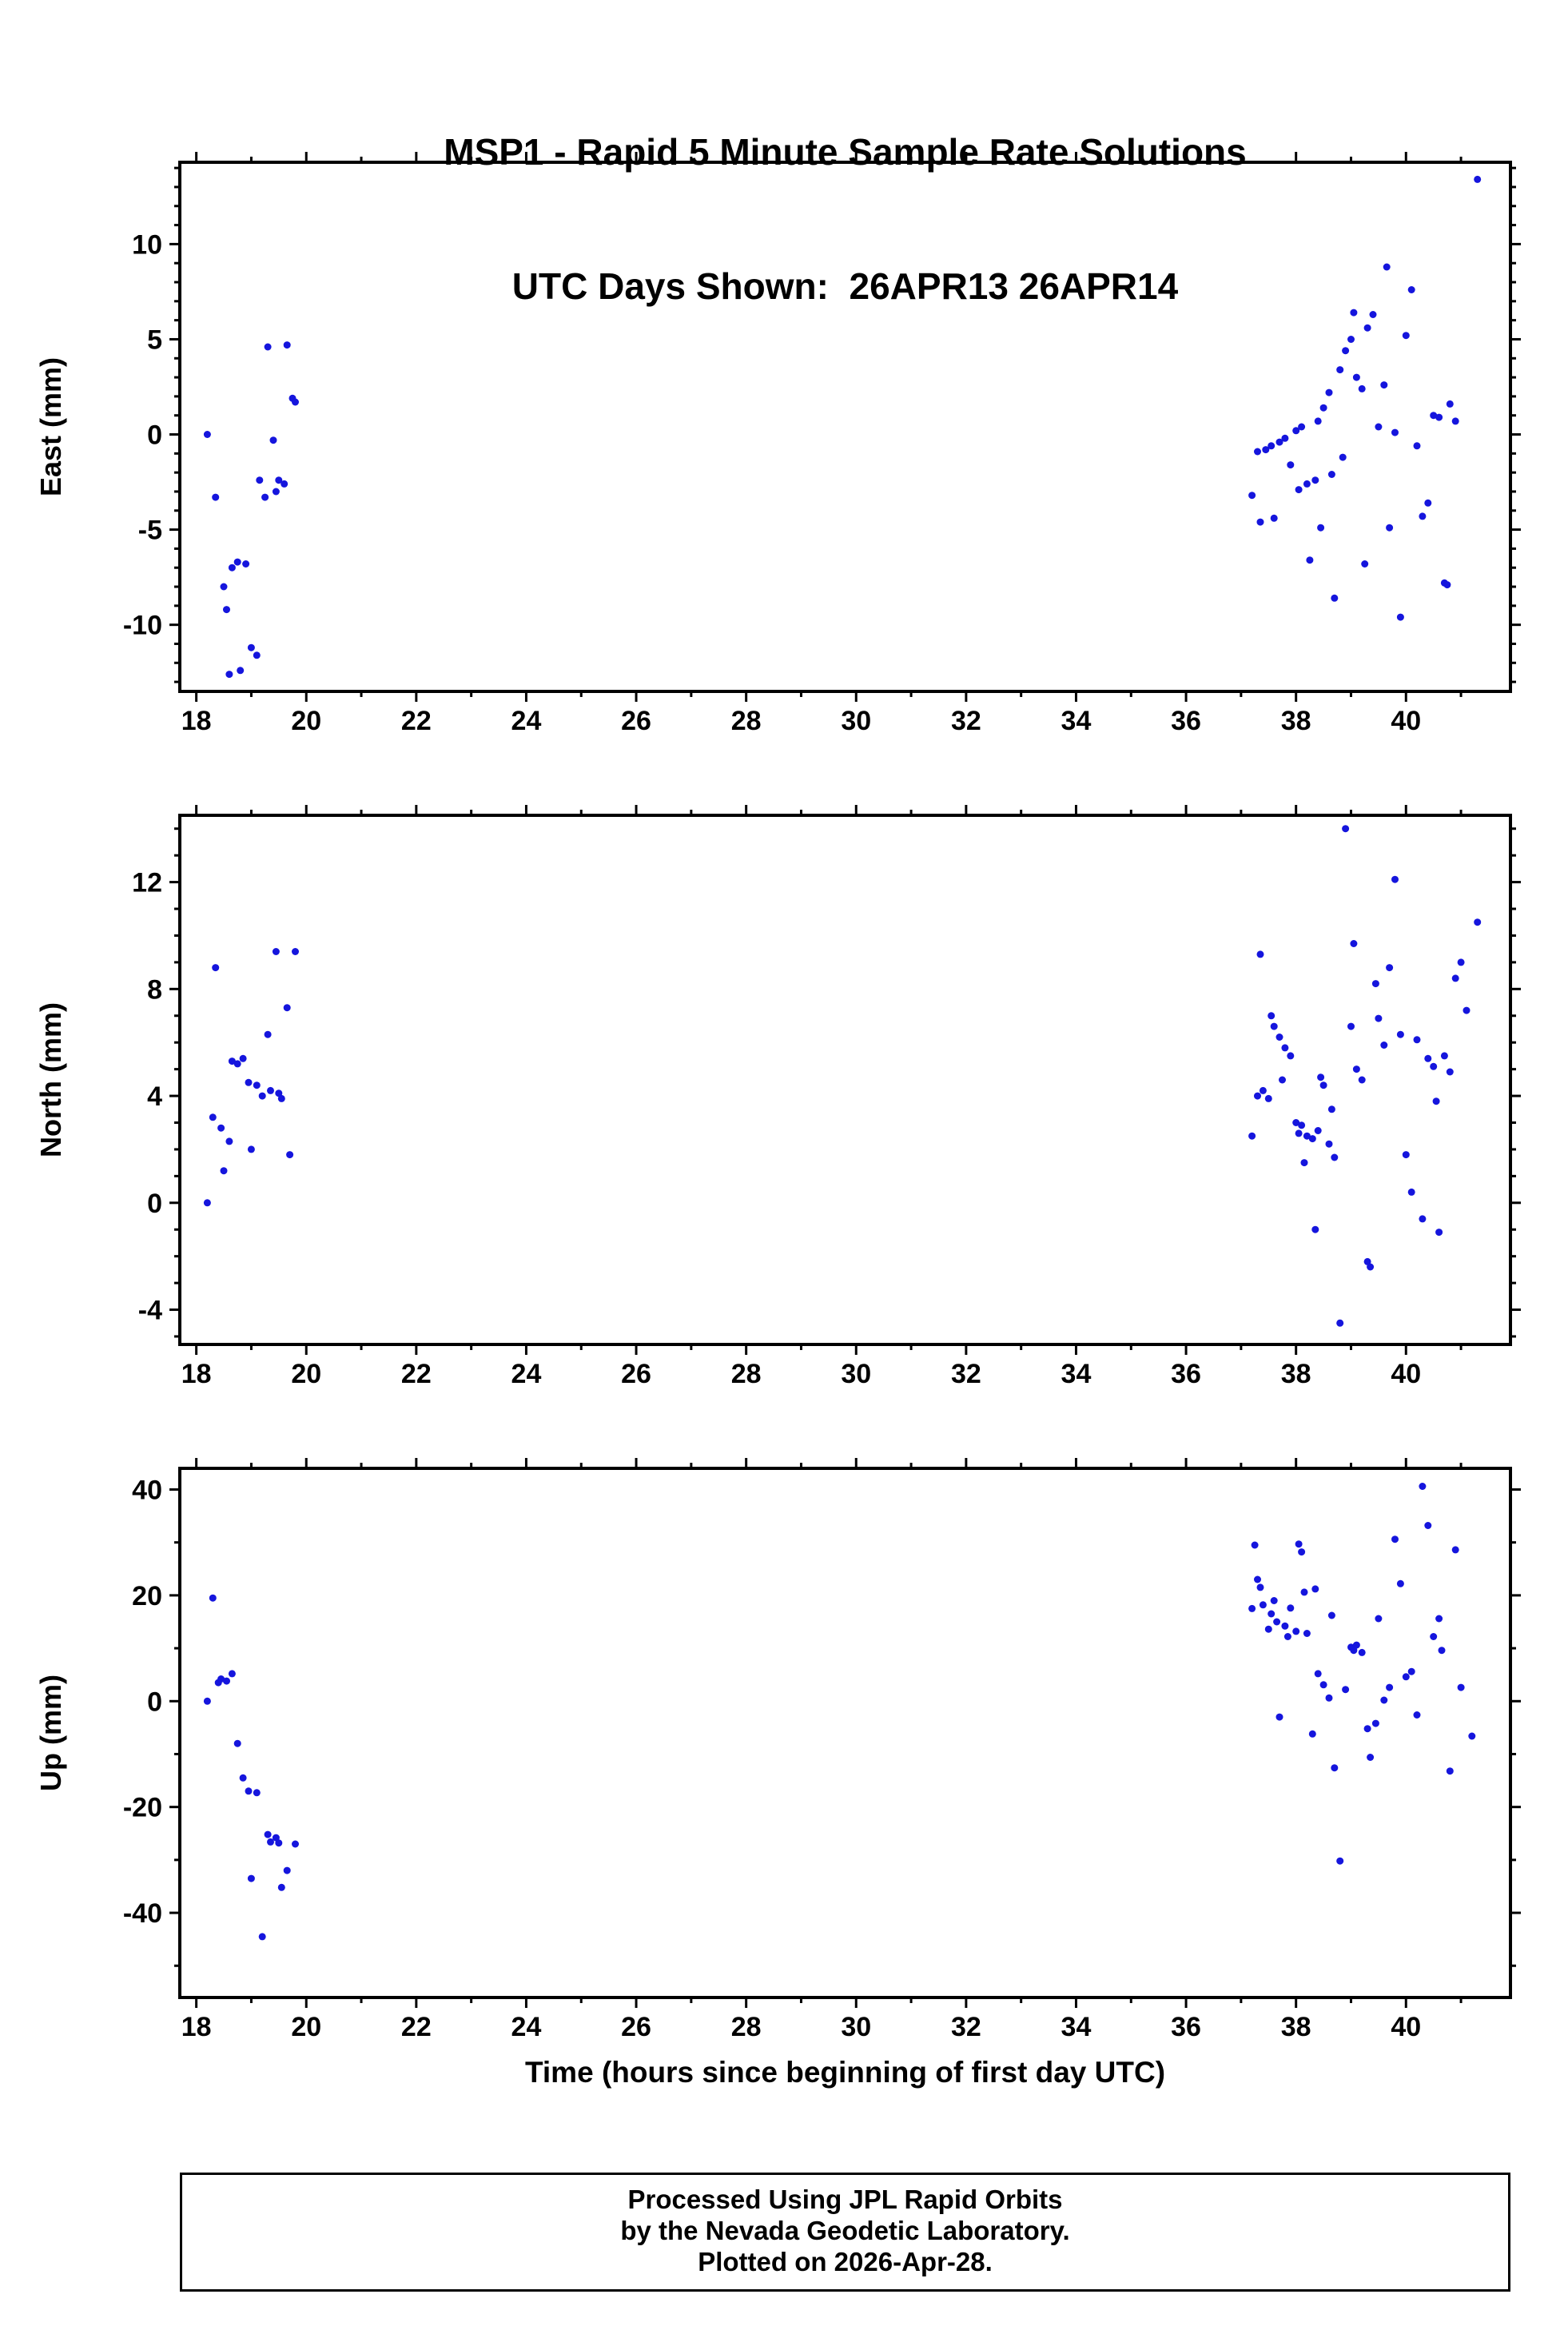  Describe the element at coordinates (142, 1808) in the screenshot. I see `y-tick-label: -20` at that location.